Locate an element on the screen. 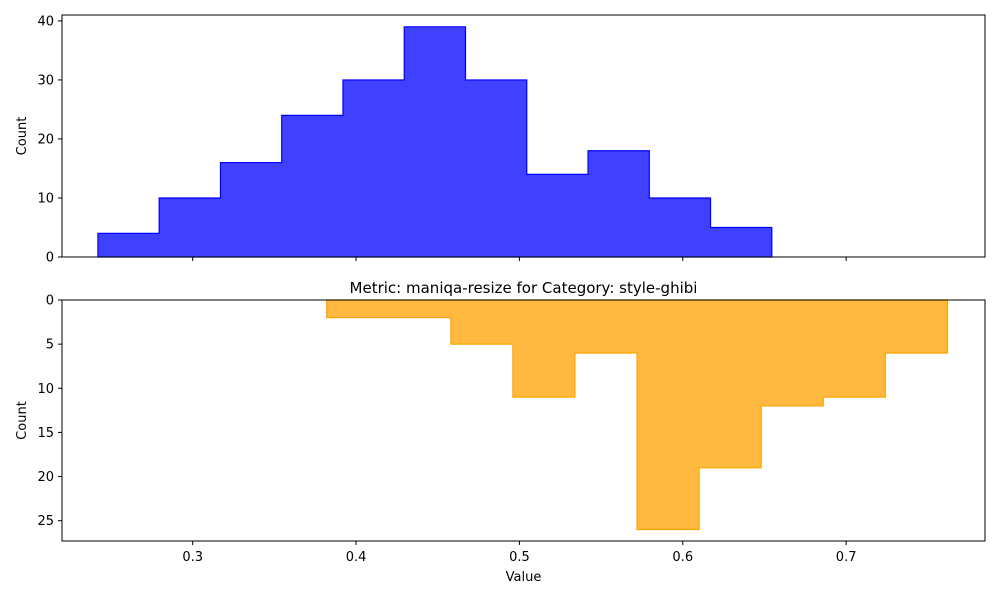 The height and width of the screenshot is (604, 1000). y-tick-label: 15 is located at coordinates (45, 433).